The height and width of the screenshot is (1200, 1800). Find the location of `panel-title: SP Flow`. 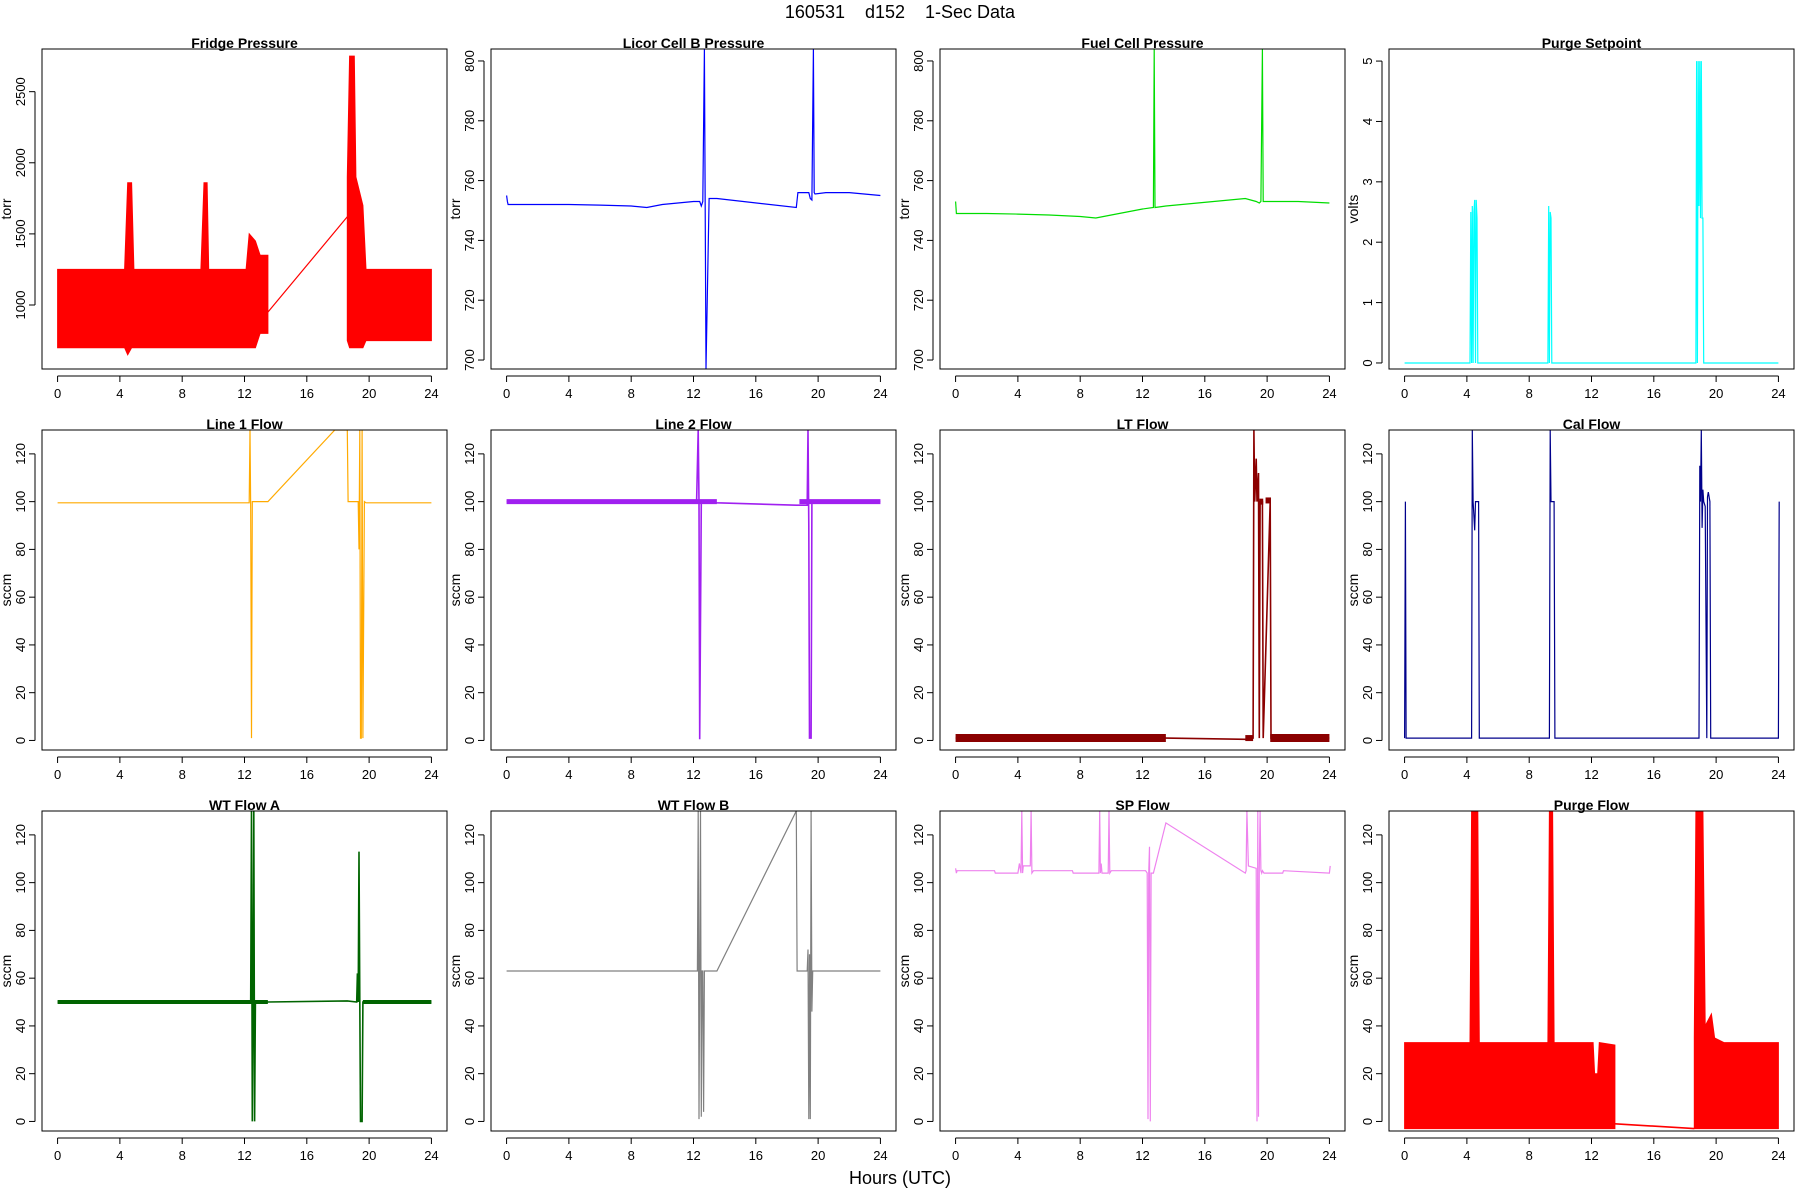

panel-title: SP Flow is located at coordinates (1142, 805).